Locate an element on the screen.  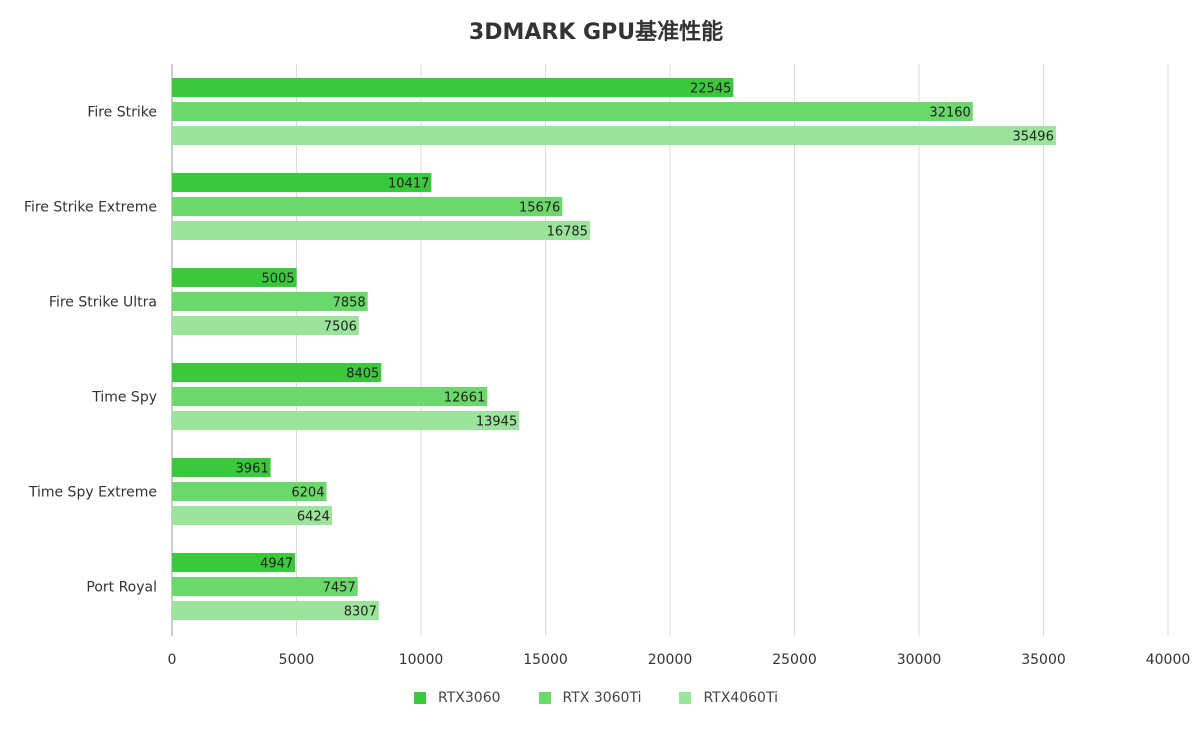
x-tick-label: 5000 is located at coordinates (297, 660).